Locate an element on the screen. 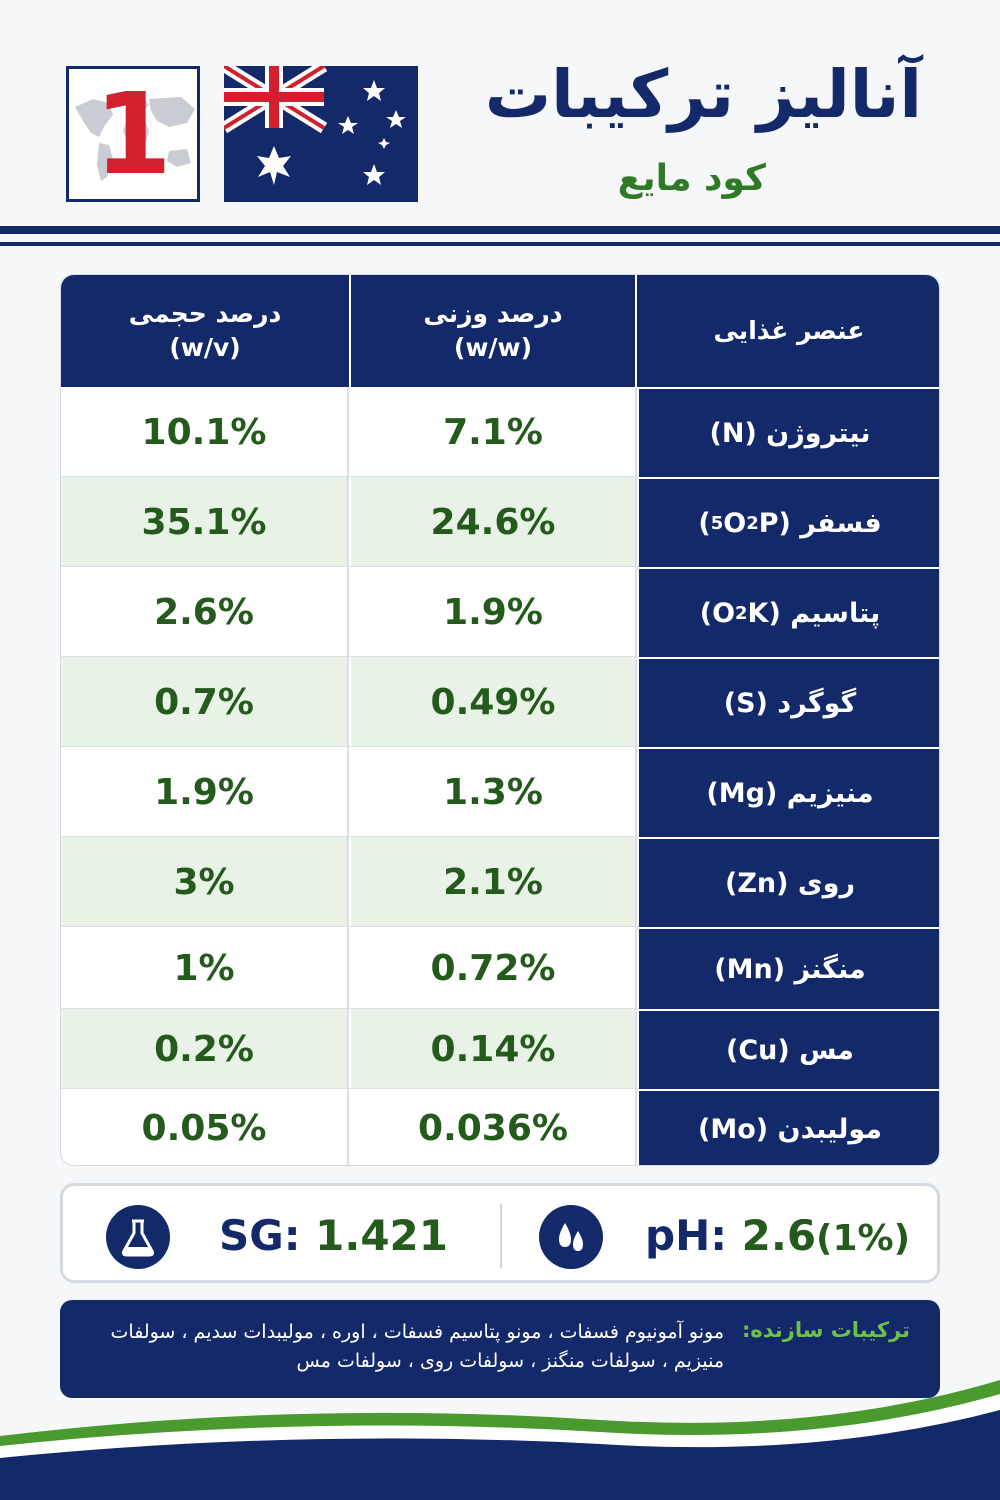  weight-value: 2.1% is located at coordinates (493, 882).